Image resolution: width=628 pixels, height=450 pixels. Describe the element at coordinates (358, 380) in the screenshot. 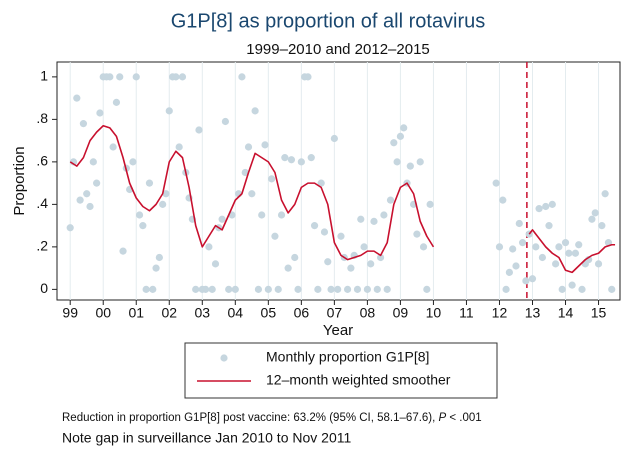

I see `legend-label: 12–month weighted smoother` at that location.